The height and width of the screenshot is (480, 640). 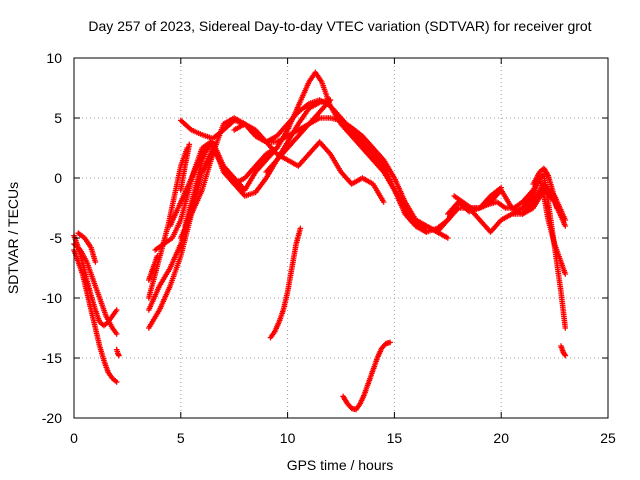 I want to click on y-tick-label: -20, so click(x=52, y=418).